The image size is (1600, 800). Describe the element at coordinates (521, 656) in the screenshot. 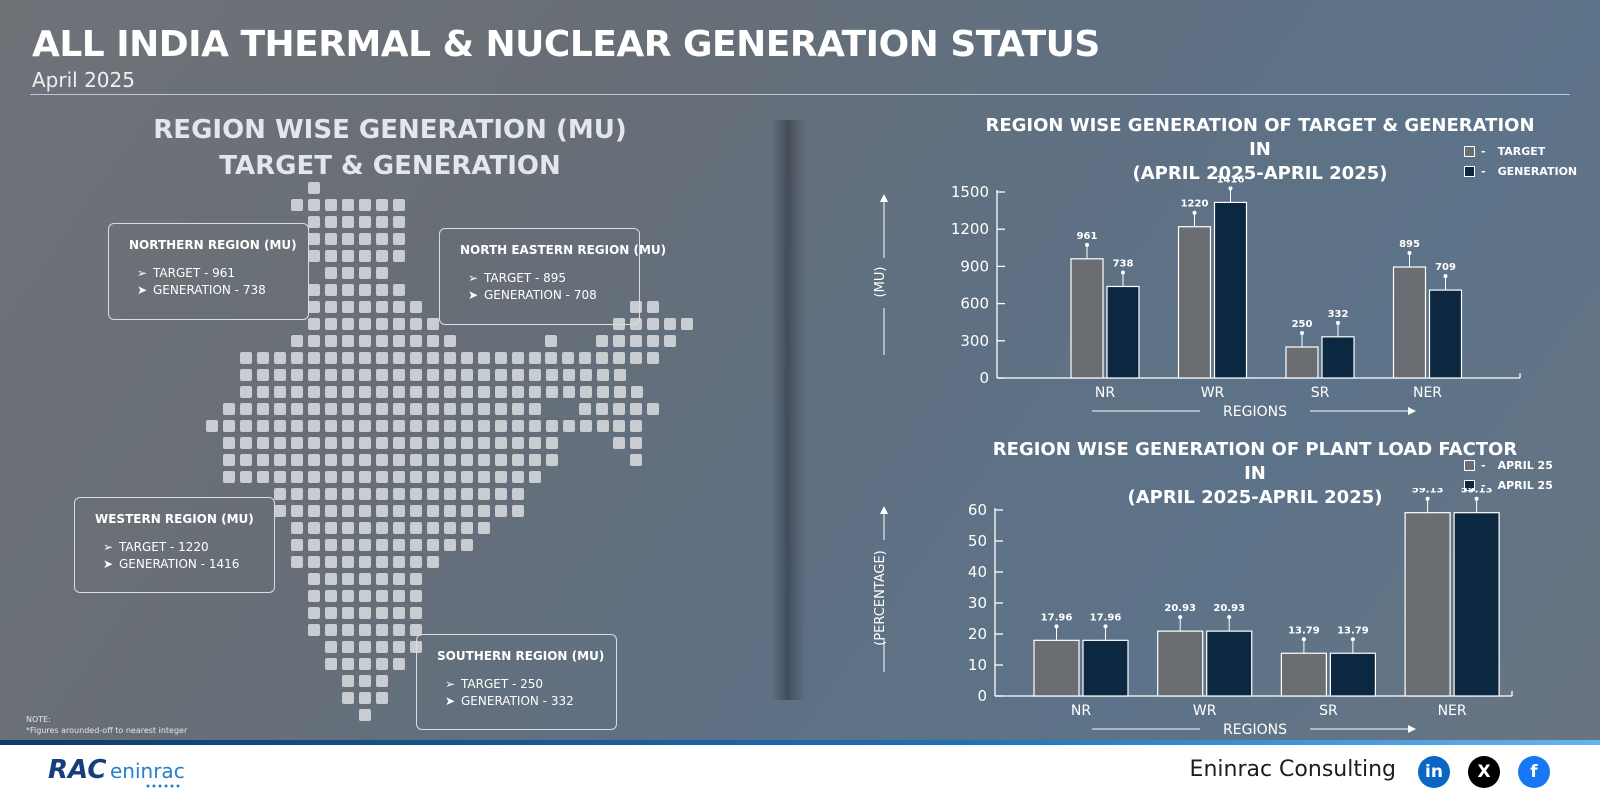

I see `region-title: SOUTHERN REGION (MU)` at that location.